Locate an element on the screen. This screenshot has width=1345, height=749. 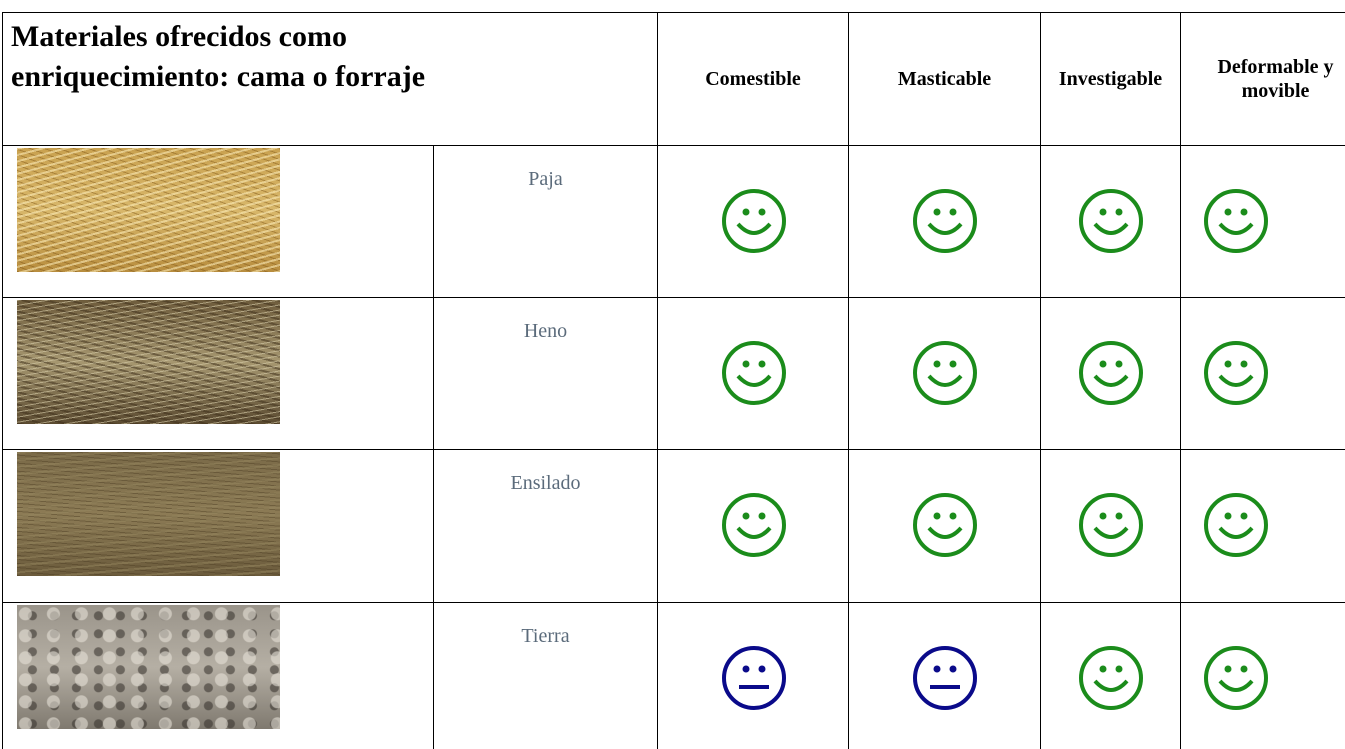
column-header-cell: Deformable y movible is located at coordinates (1262, 79).